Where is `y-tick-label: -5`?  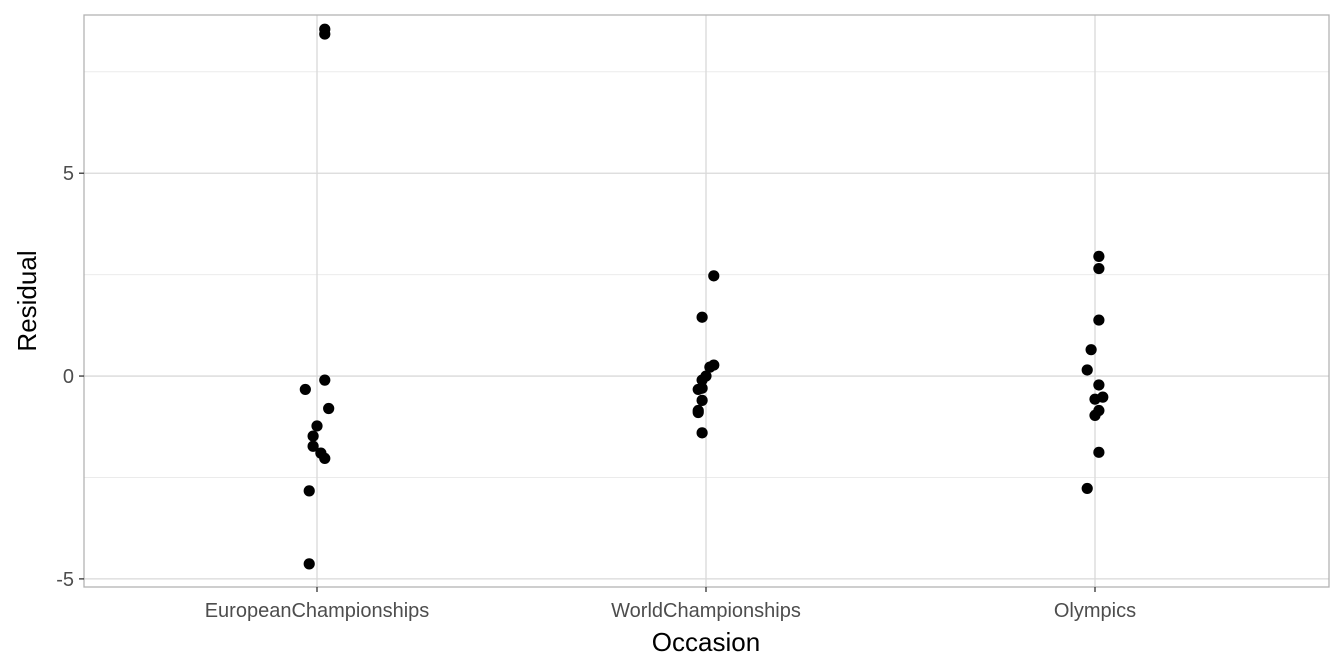
y-tick-label: -5 is located at coordinates (65, 580).